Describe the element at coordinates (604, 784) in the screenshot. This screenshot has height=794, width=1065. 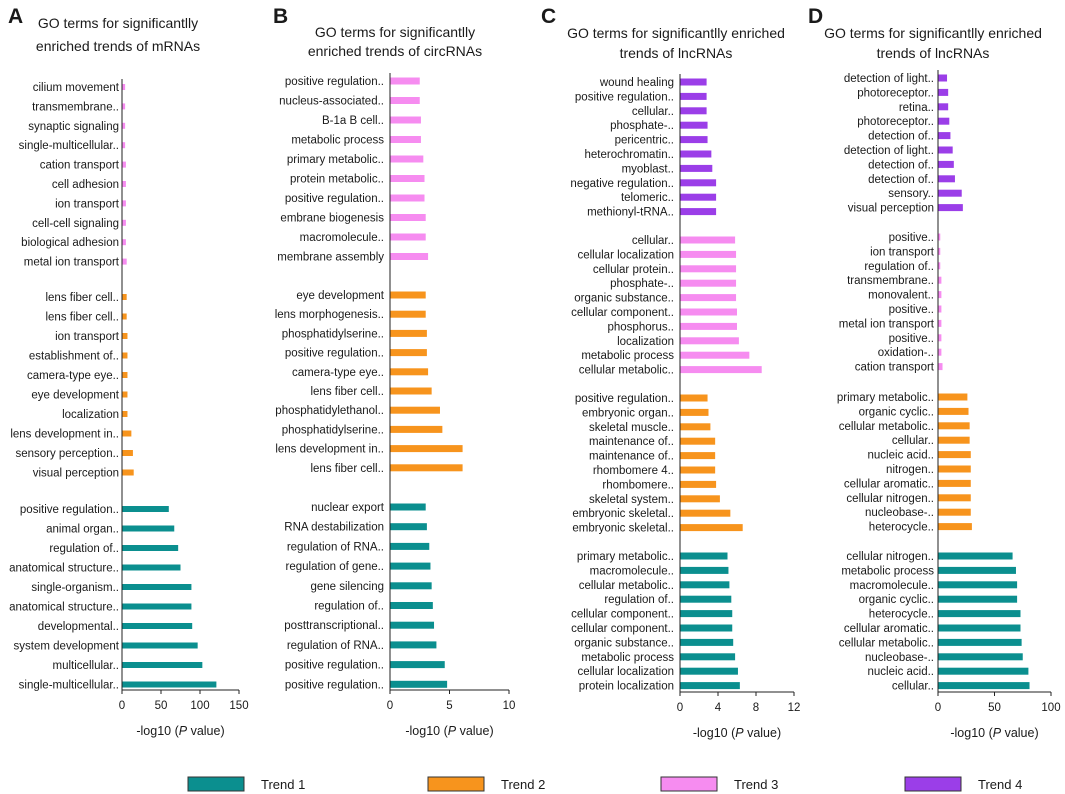
I see `legend: Trend 1 Trend 2 Trend 3 Trend 4` at that location.